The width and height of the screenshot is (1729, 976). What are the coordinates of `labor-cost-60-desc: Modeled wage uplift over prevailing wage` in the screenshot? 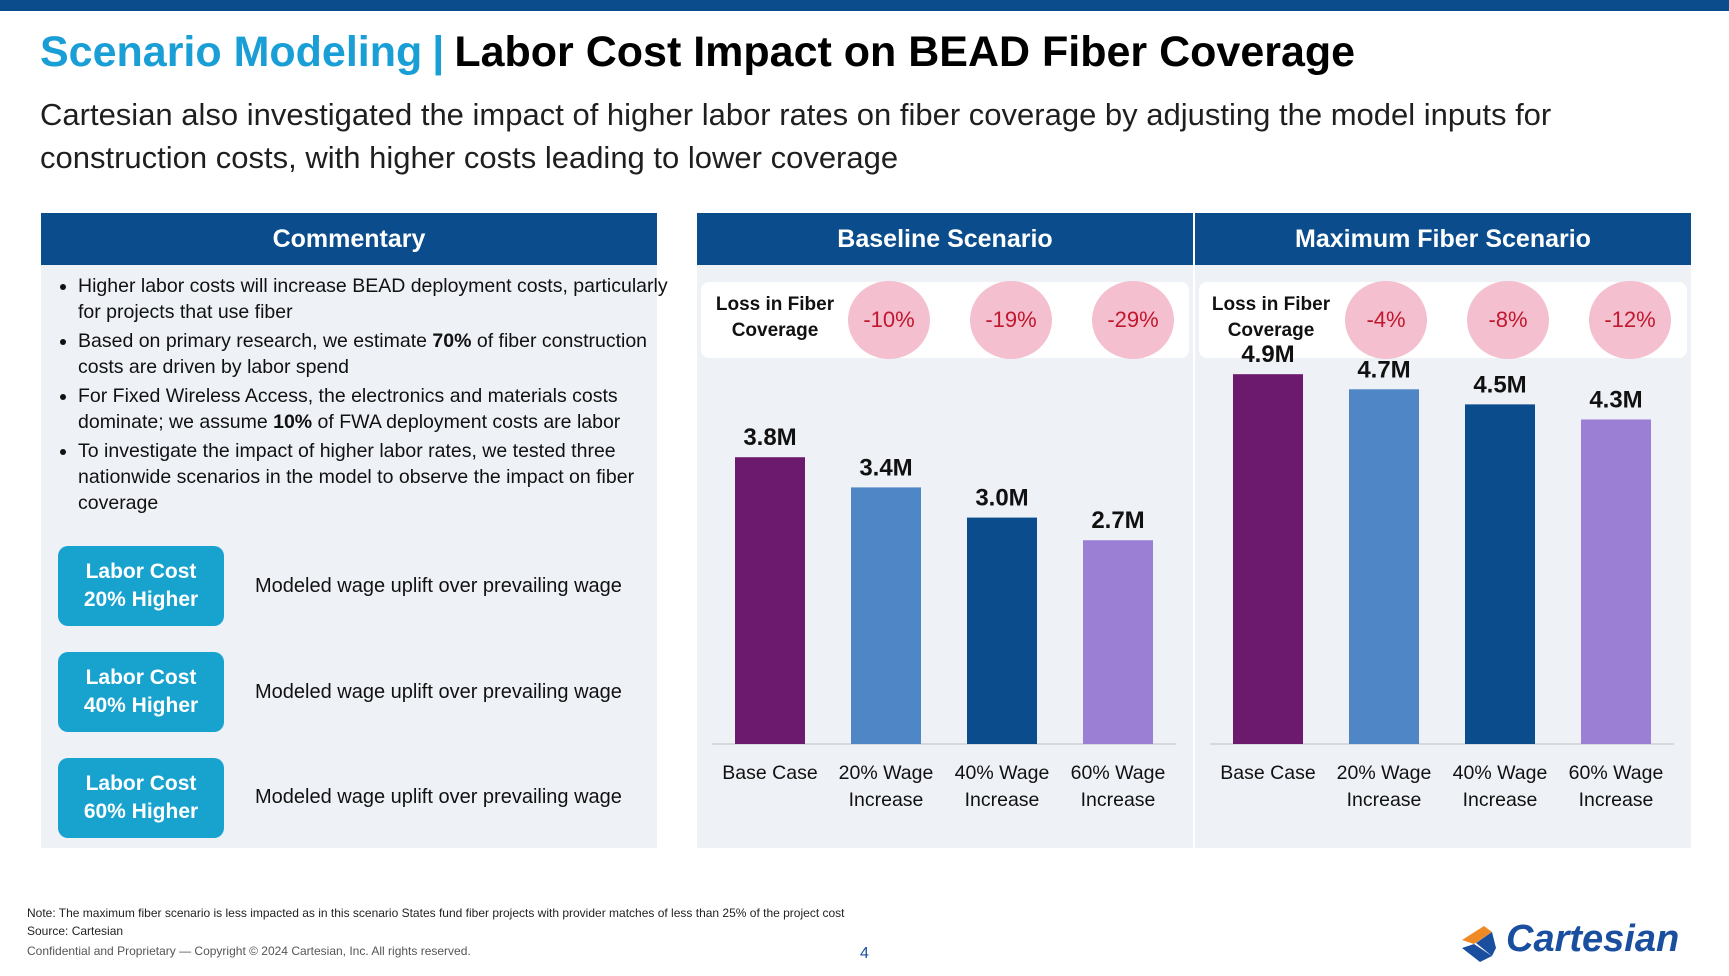 It's located at (438, 797).